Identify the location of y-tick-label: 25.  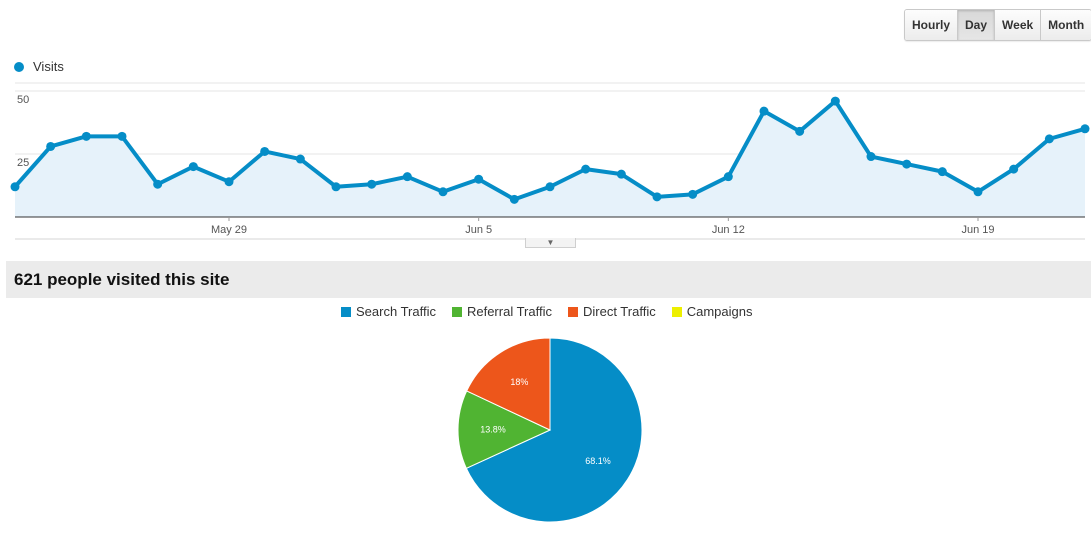
(23, 163).